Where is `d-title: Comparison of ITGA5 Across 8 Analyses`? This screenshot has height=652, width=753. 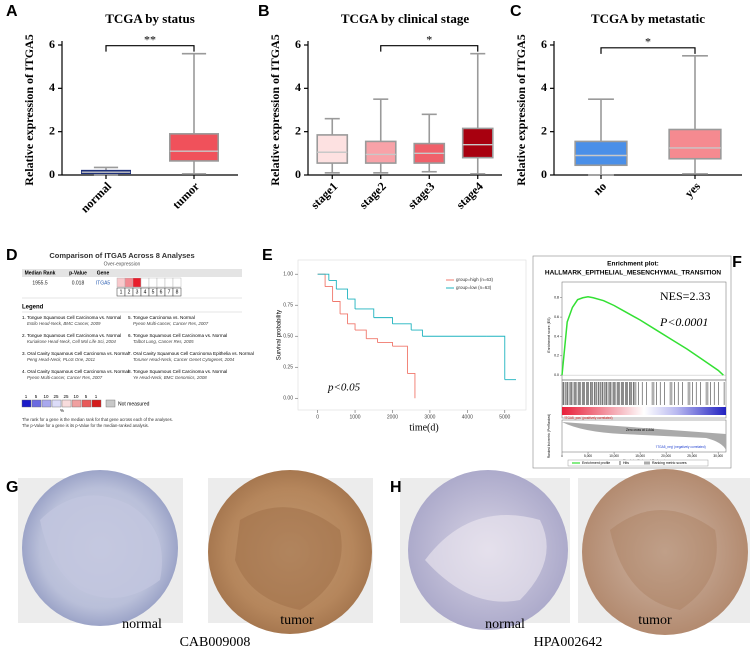
d-title: Comparison of ITGA5 Across 8 Analyses is located at coordinates (121, 255).